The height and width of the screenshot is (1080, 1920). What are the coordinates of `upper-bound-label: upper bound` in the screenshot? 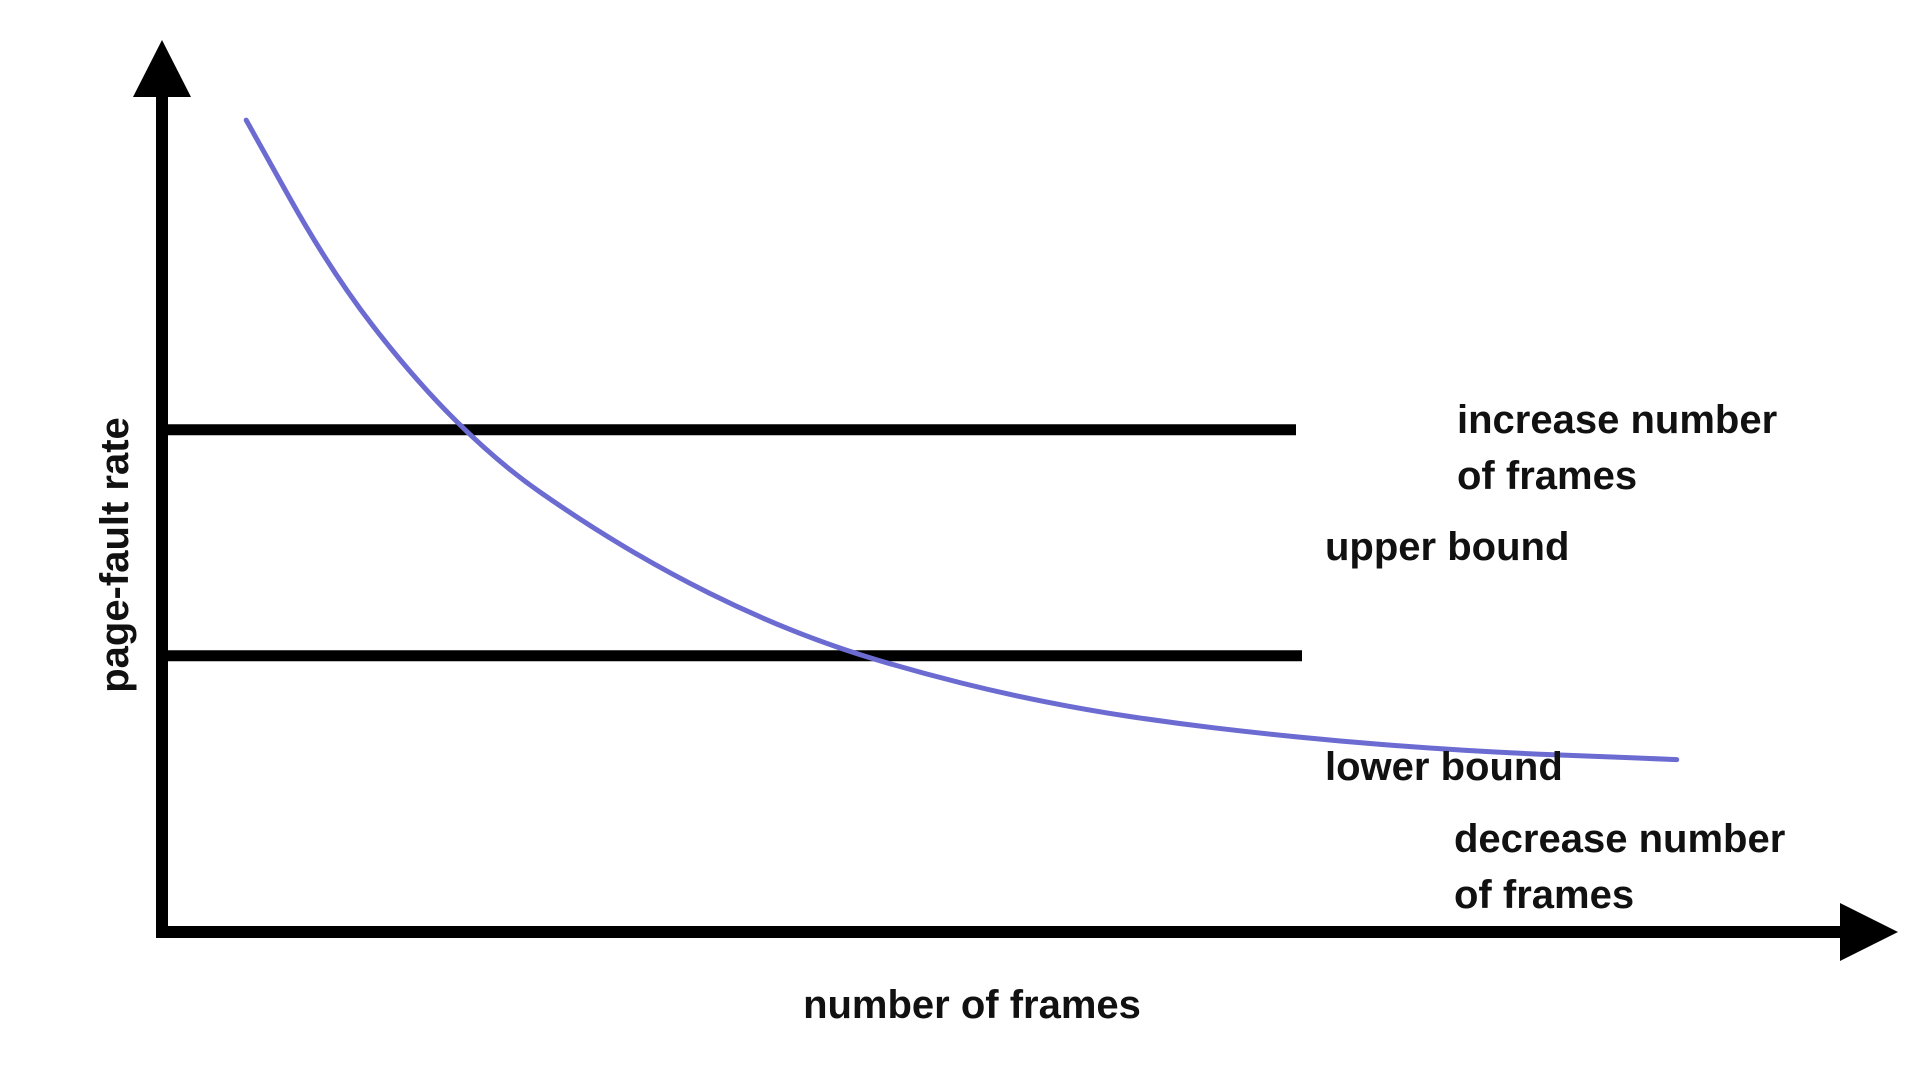 It's located at (1447, 547).